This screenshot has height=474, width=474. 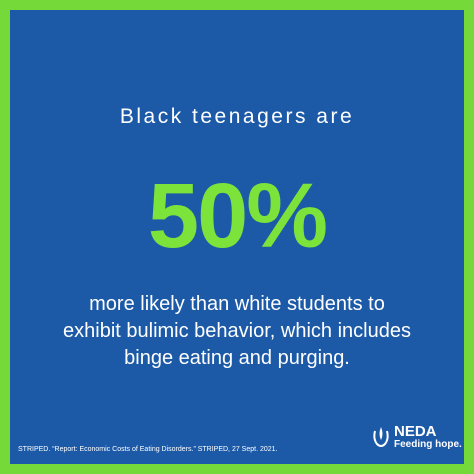 I want to click on body-line: exhibit bulimic behavior, which includes, so click(x=237, y=331).